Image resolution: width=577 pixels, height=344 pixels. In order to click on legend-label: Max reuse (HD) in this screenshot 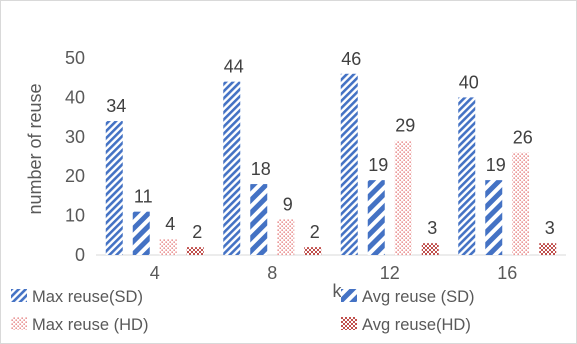, I will do `click(90, 325)`.